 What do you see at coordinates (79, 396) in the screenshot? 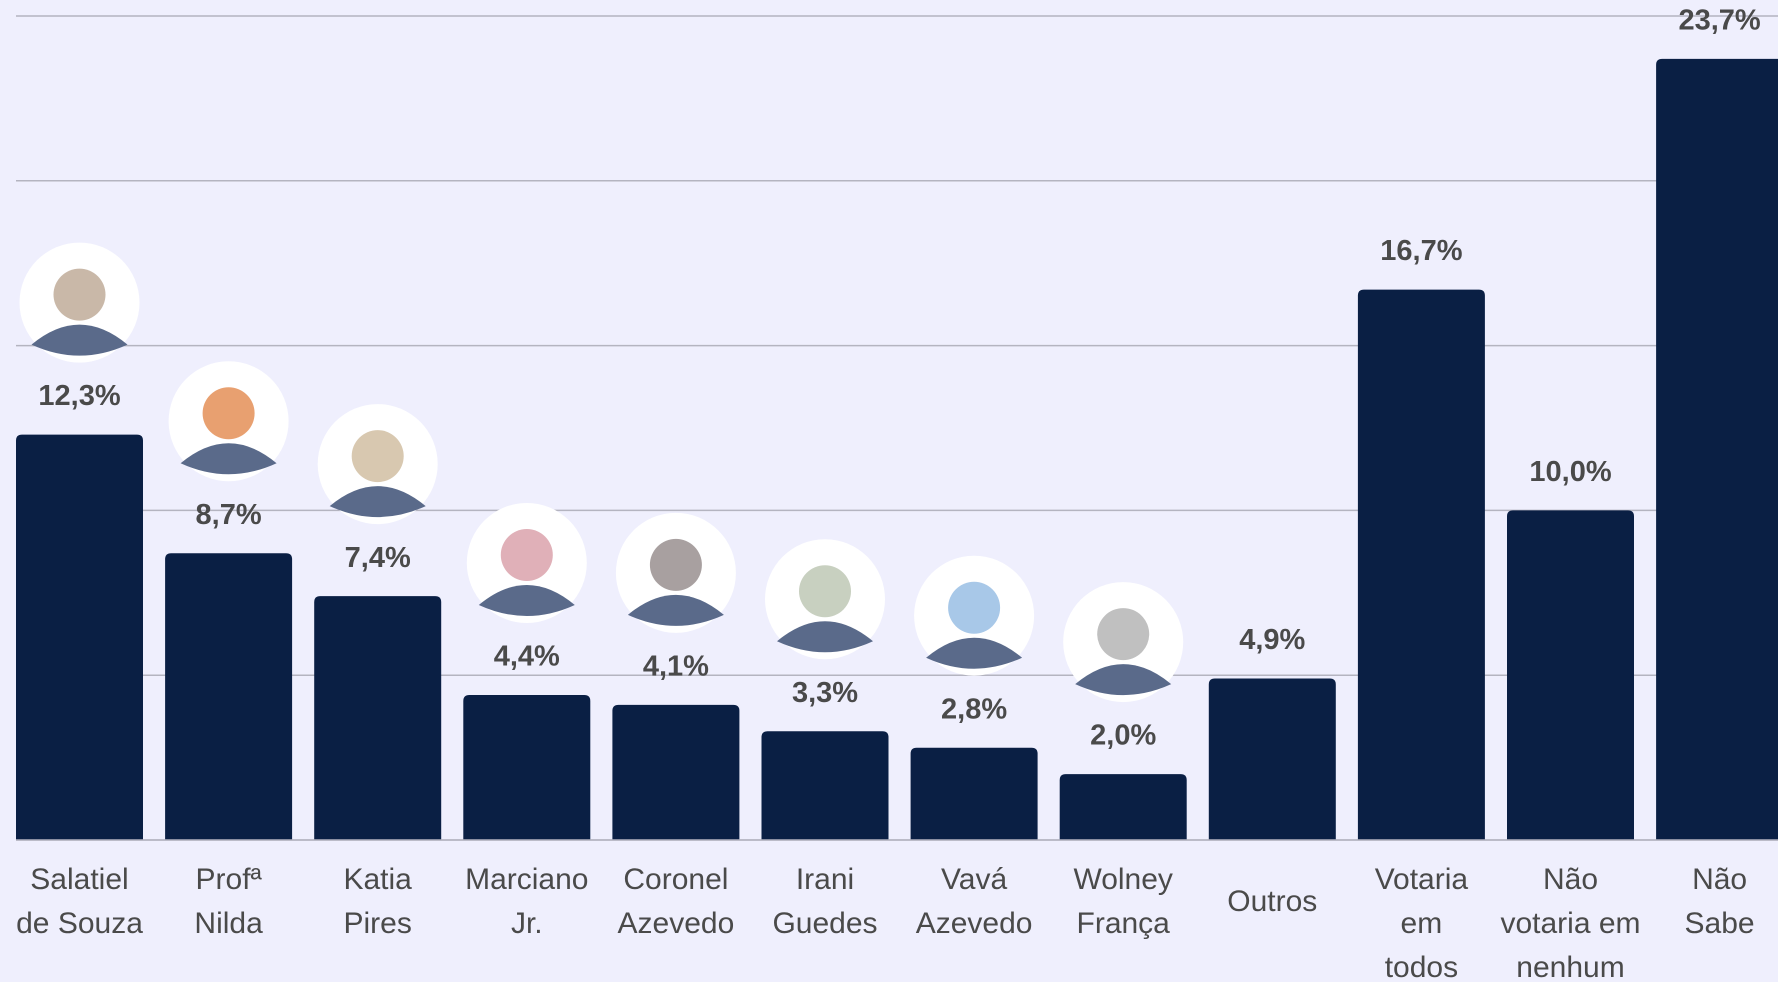
I see `value-label: 12,3%` at bounding box center [79, 396].